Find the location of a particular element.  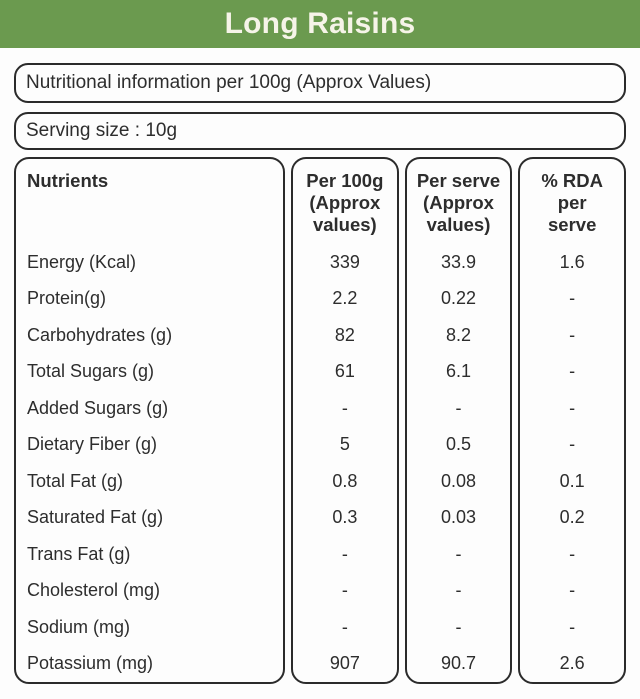

column-header-nutrients: Nutrients is located at coordinates (68, 180).